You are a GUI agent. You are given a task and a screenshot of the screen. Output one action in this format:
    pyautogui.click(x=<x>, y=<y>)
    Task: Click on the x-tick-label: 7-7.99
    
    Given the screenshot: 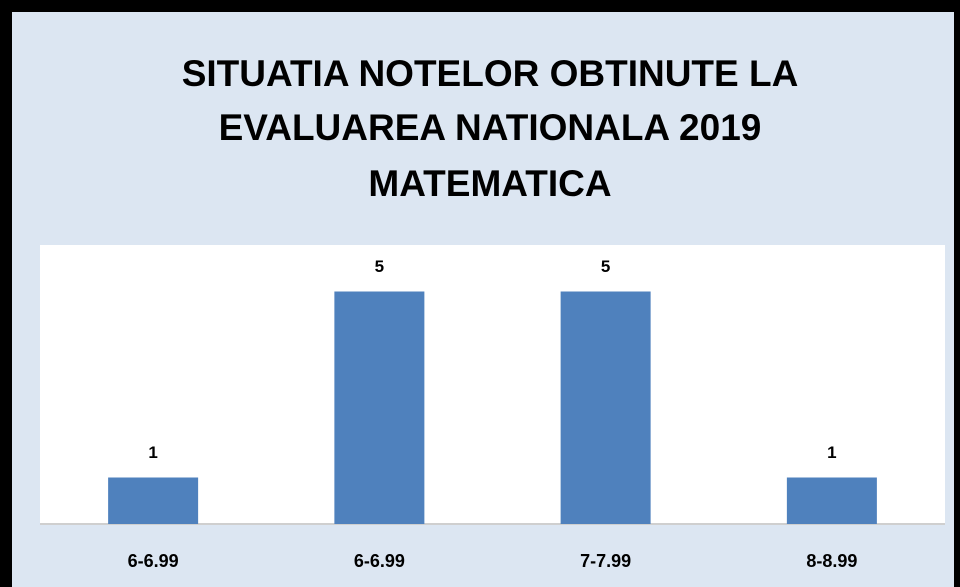 What is the action you would take?
    pyautogui.click(x=605, y=561)
    